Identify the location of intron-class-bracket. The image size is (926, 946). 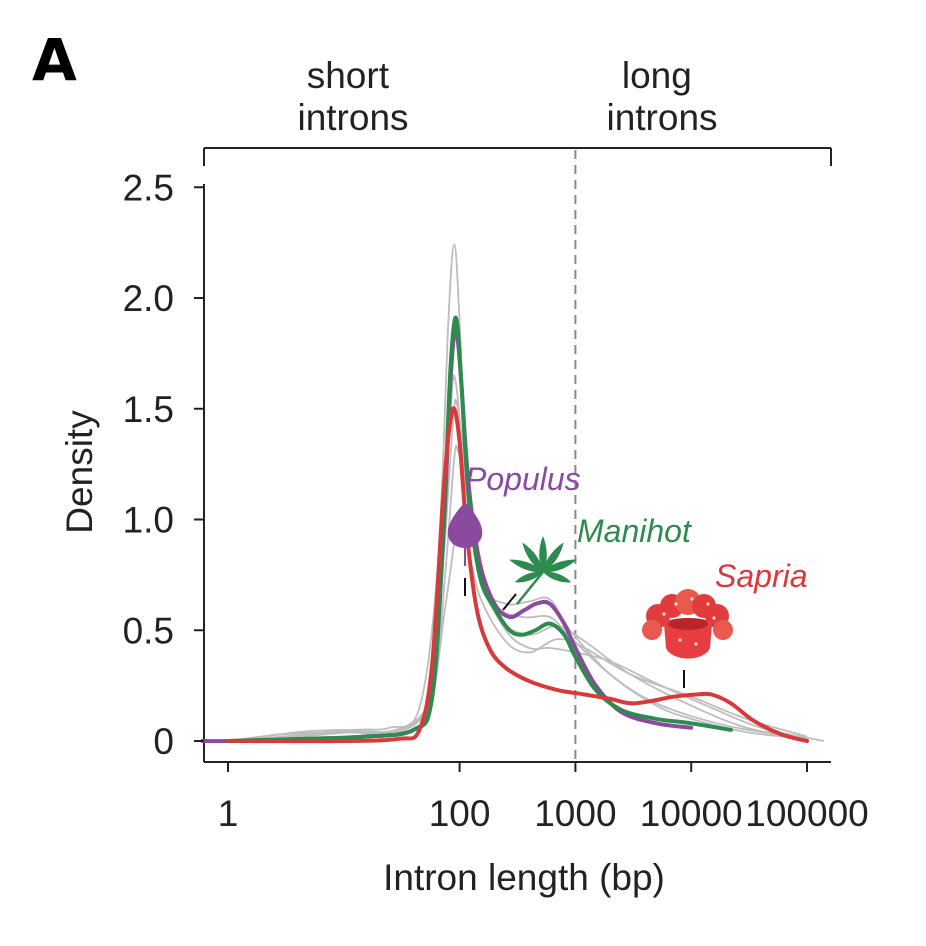
(517, 156).